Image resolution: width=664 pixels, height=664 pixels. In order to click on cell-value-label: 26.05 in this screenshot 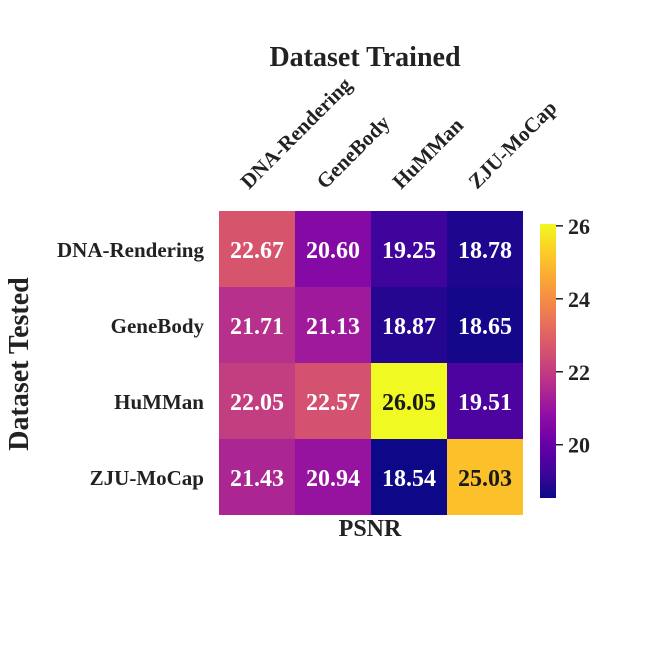, I will do `click(409, 403)`.